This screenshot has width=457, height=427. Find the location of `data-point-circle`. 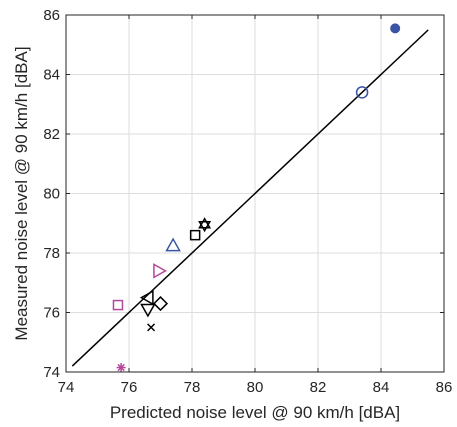

data-point-circle is located at coordinates (362, 92).